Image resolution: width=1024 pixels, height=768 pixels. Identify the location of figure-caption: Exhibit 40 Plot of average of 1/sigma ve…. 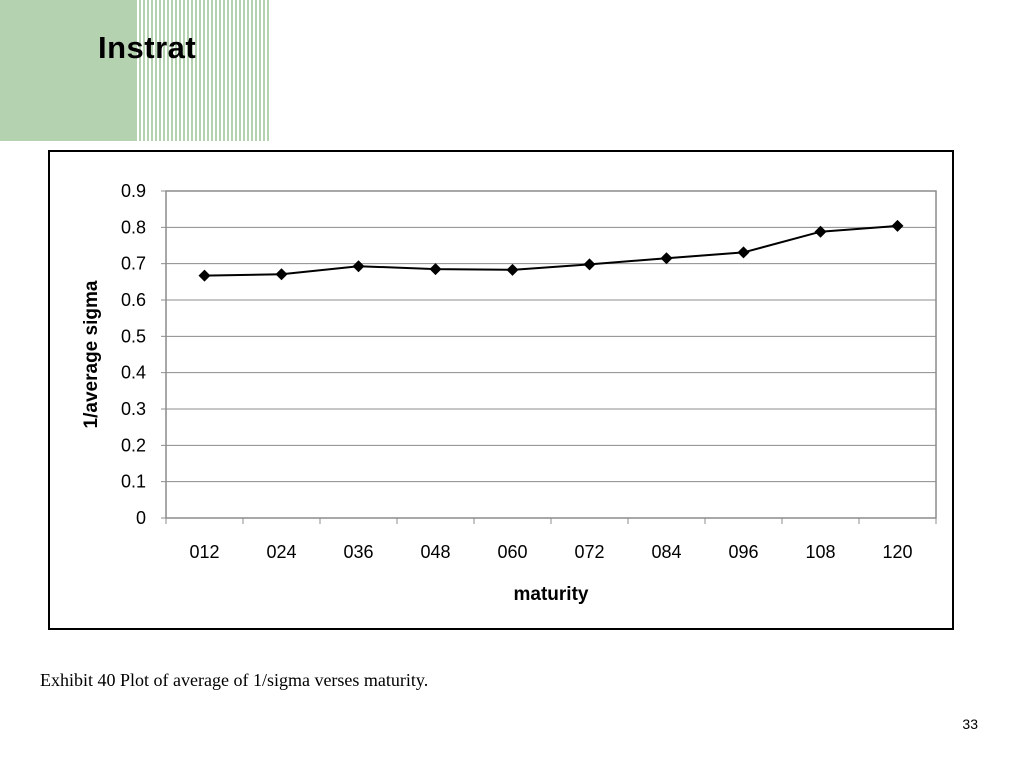
(234, 680).